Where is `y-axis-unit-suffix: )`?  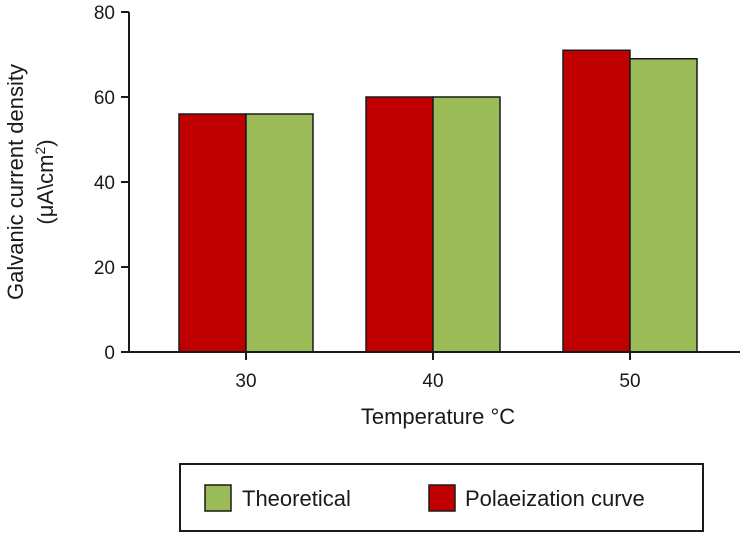 y-axis-unit-suffix: ) is located at coordinates (45, 142).